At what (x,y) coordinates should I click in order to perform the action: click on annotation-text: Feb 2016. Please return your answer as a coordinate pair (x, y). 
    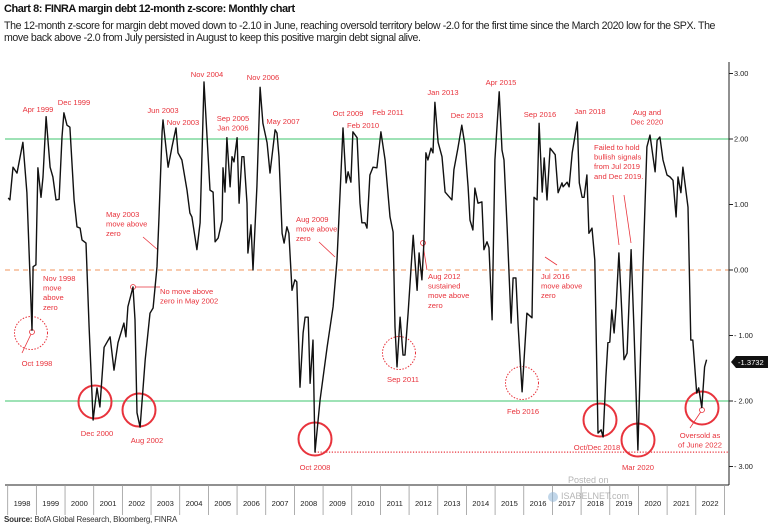
    Looking at the image, I should click on (523, 411).